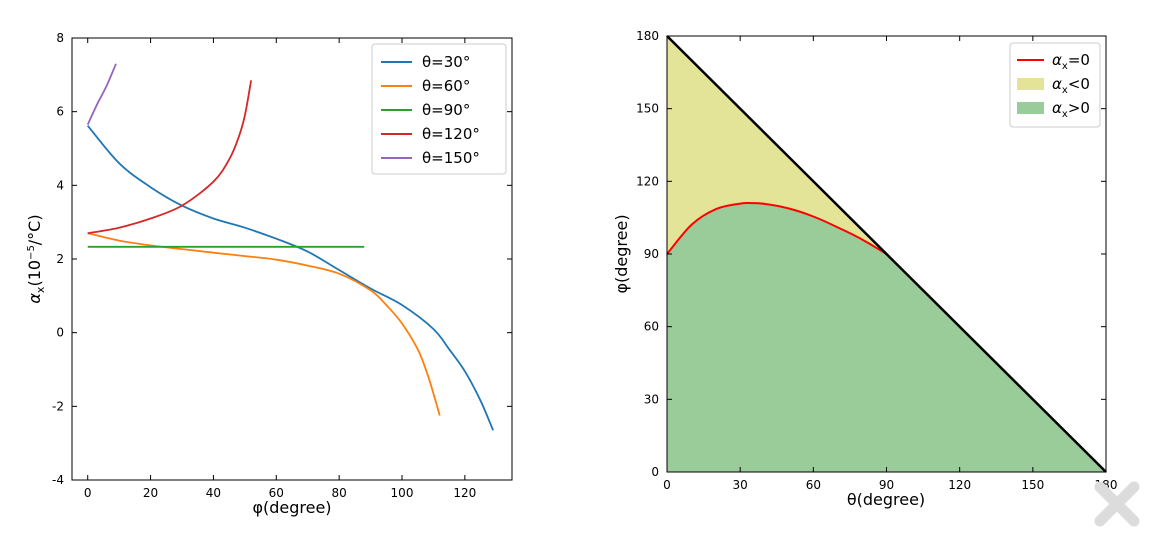 This screenshot has height=537, width=1154. Describe the element at coordinates (36, 258) in the screenshot. I see `left-y-axis-label: αx(10−5/°C)` at that location.